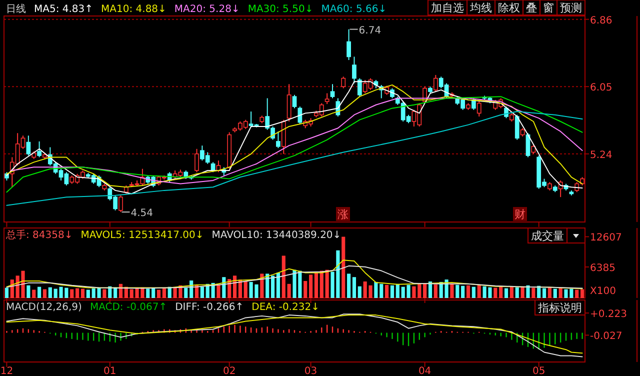 The width and height of the screenshot is (640, 376). I want to click on chart-title: MACD(12,26,9), so click(44, 307).